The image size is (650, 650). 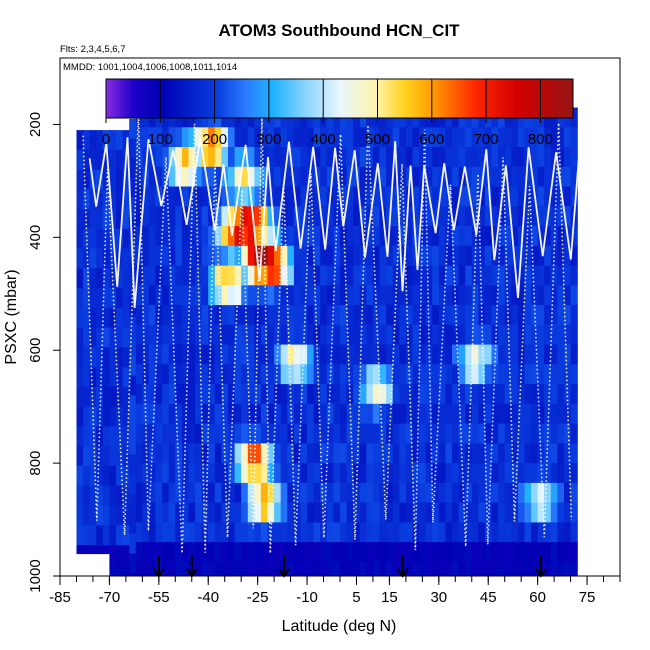 I want to click on colorbar-tick-label: 100, so click(x=160, y=139).